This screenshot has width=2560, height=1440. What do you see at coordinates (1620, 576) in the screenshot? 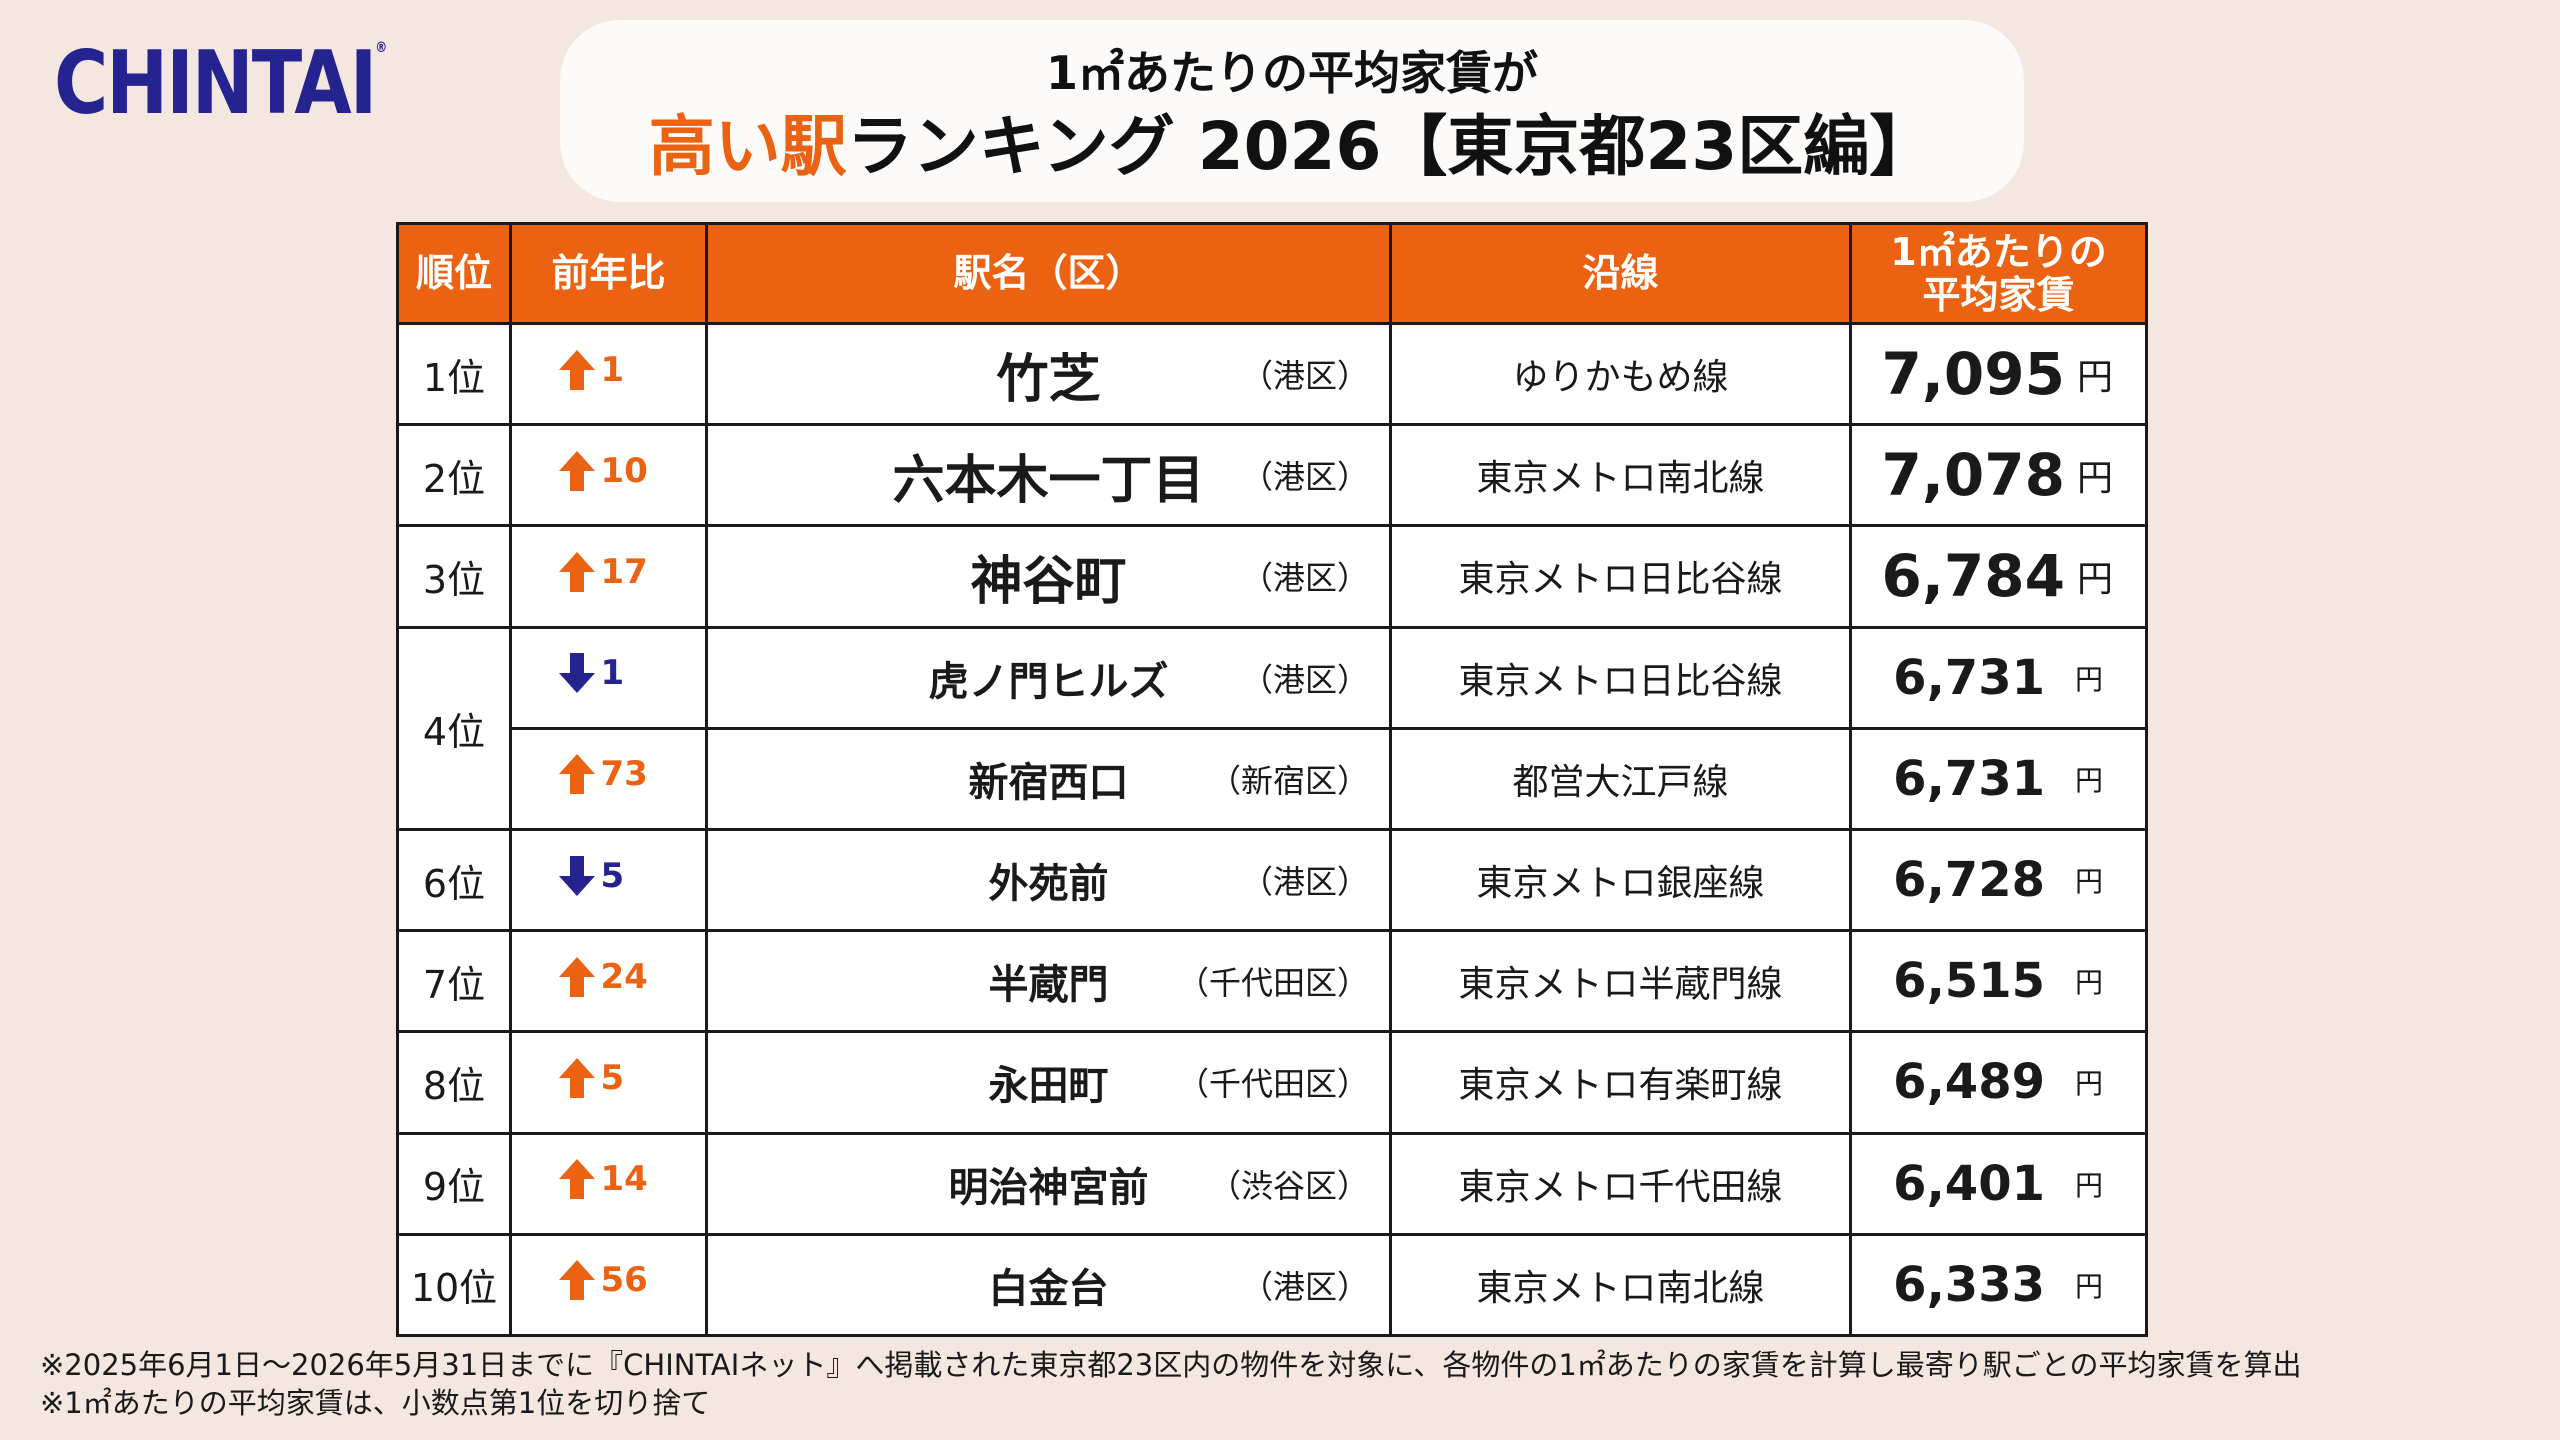
I see `line-cell: 東京メトロ日比谷線` at bounding box center [1620, 576].